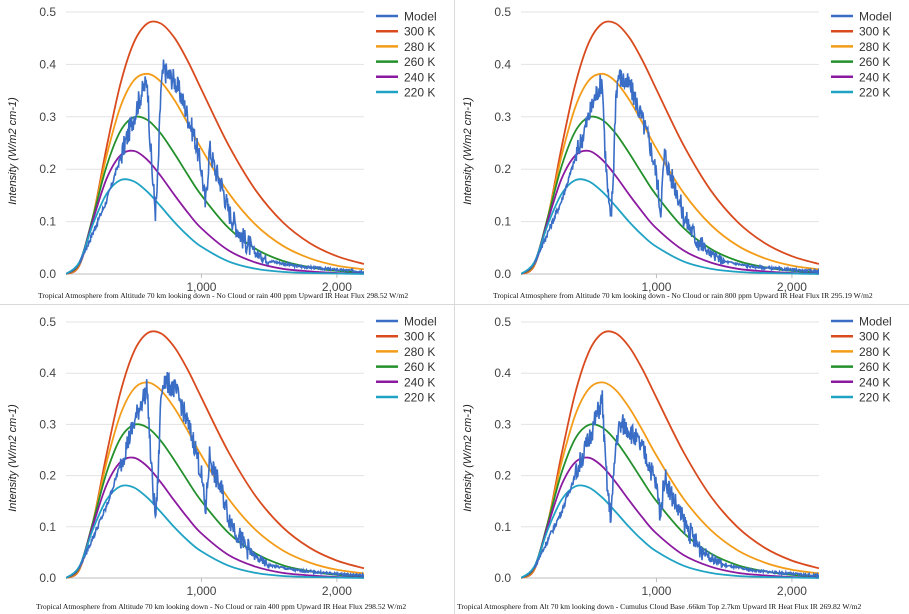 The image size is (909, 614). Describe the element at coordinates (454, 307) in the screenshot. I see `vertical-divider` at that location.